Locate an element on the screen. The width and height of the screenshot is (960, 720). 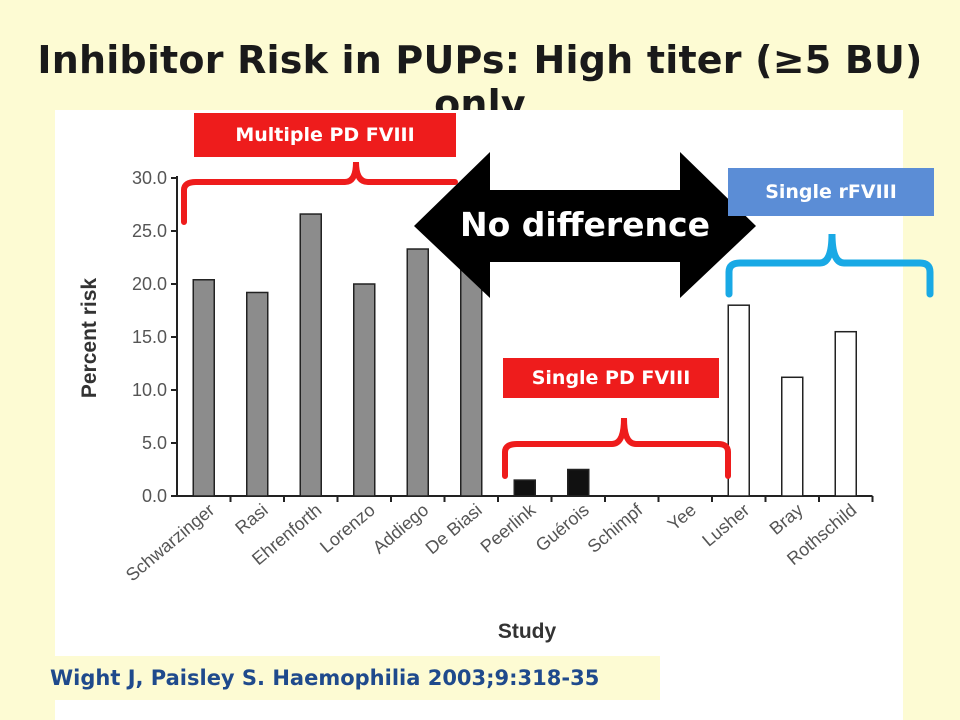
single-pd-fviii-label: Single PD FVIII is located at coordinates (611, 378).